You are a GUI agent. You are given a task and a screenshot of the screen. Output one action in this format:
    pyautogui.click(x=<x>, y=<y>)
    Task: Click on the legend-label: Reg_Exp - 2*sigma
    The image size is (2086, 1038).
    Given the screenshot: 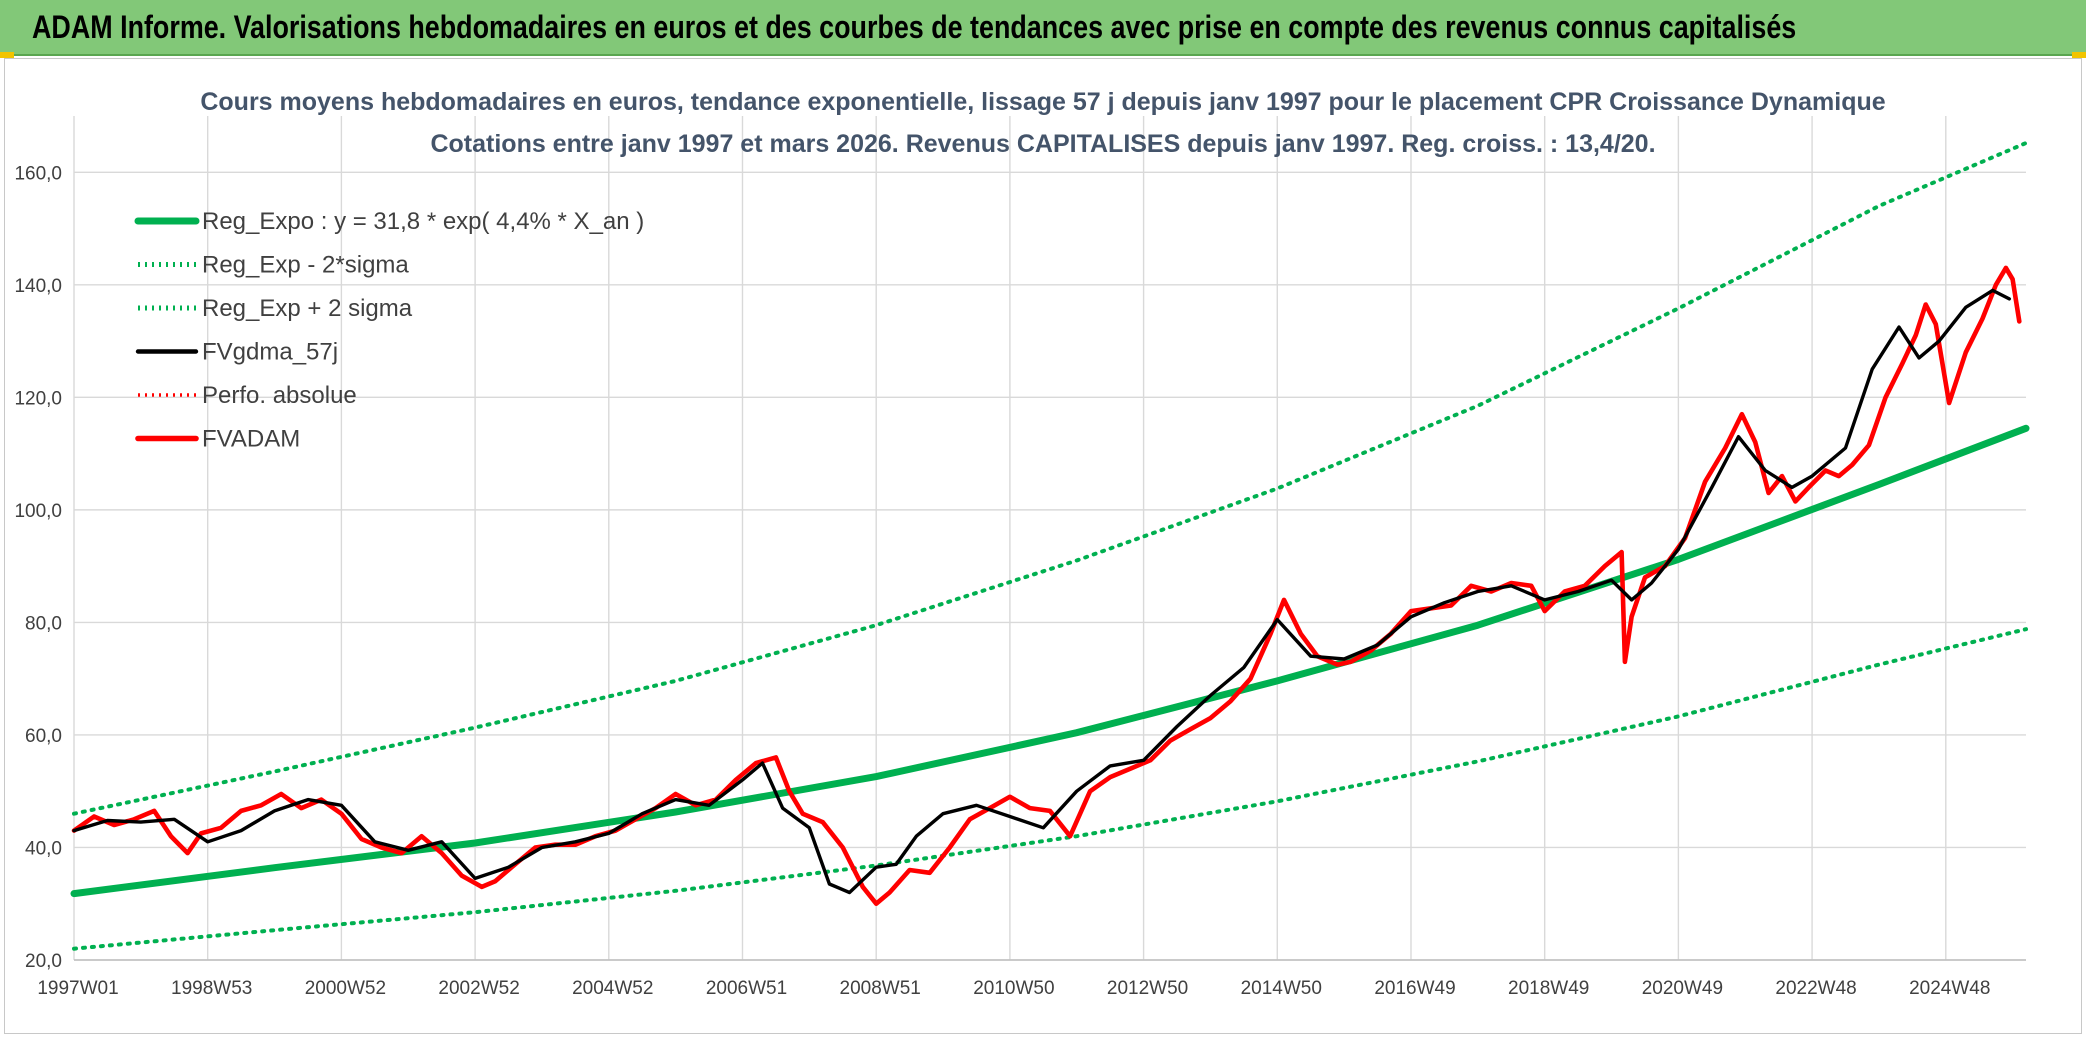 What is the action you would take?
    pyautogui.click(x=305, y=265)
    